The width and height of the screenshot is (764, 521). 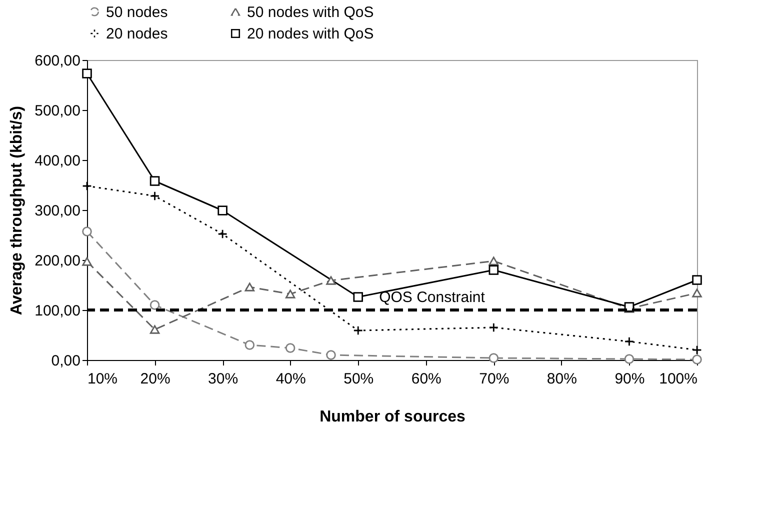 What do you see at coordinates (137, 34) in the screenshot?
I see `legend-label: 20 nodes` at bounding box center [137, 34].